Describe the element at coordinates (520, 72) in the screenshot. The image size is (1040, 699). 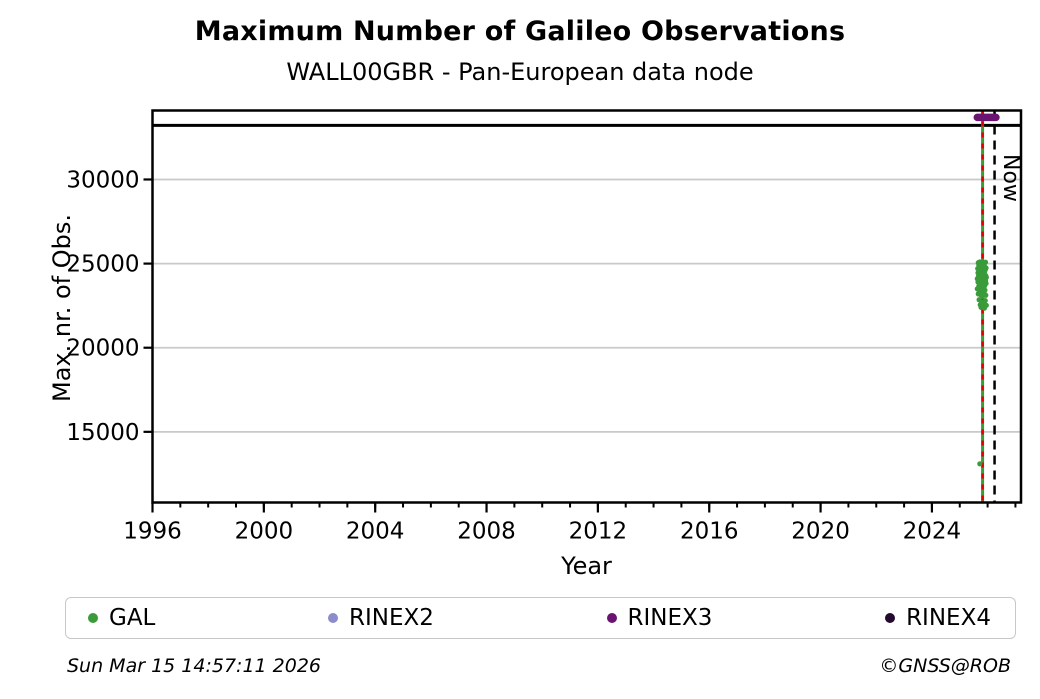
I see `chart-subtitle: WALL00GBR - Pan-European data node` at that location.